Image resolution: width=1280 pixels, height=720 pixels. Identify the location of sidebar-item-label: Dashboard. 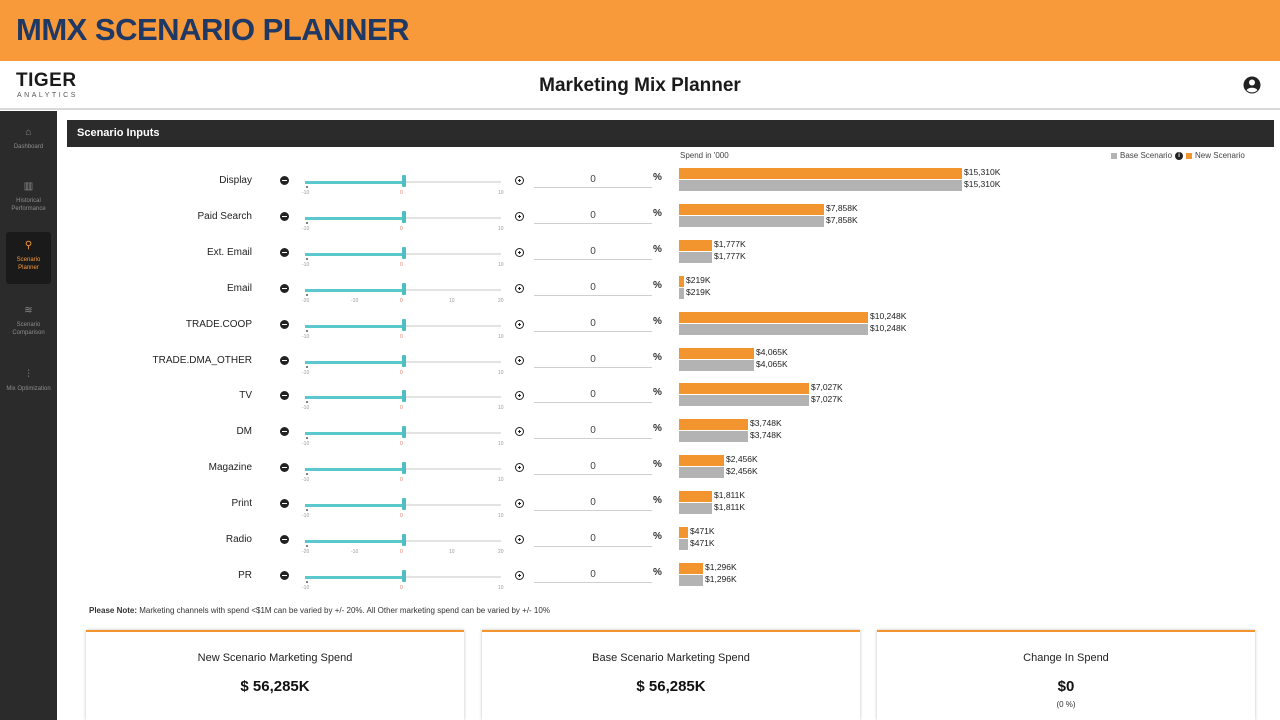
(28, 147).